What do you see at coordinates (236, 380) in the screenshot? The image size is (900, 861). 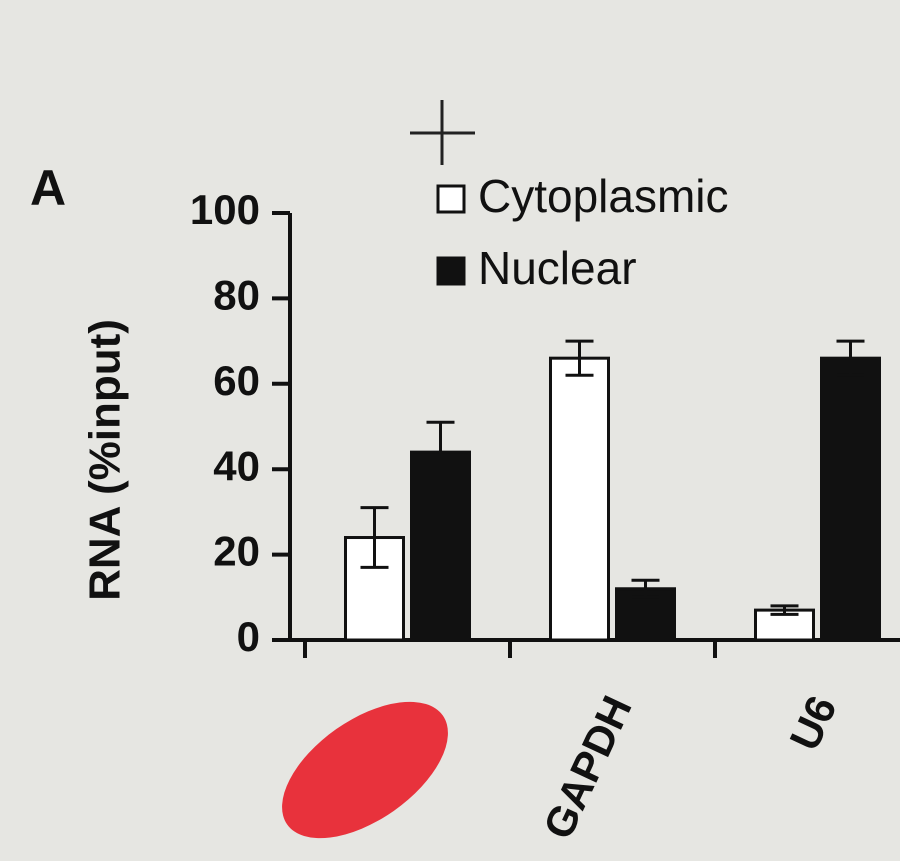 I see `y-tick-label: 60` at bounding box center [236, 380].